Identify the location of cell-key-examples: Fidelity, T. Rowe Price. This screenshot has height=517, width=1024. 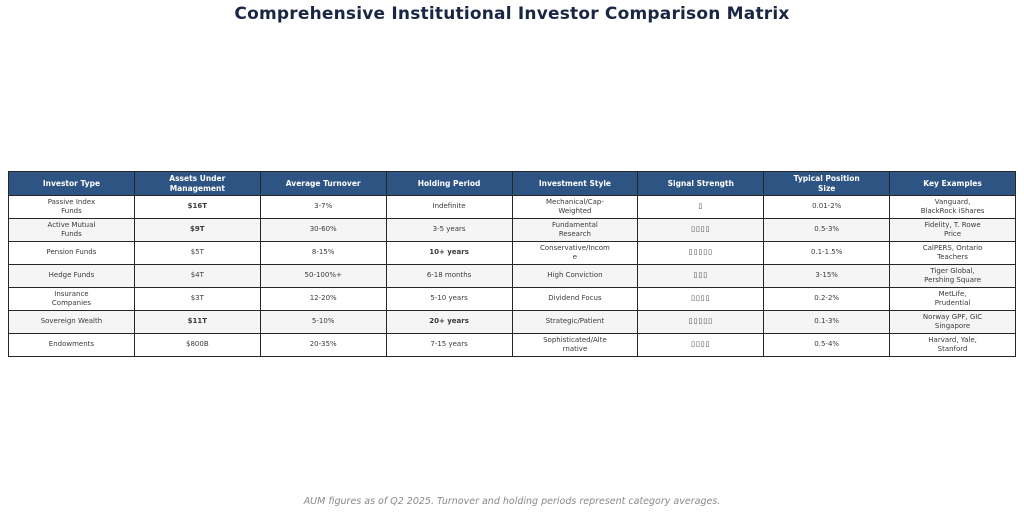
(952, 230).